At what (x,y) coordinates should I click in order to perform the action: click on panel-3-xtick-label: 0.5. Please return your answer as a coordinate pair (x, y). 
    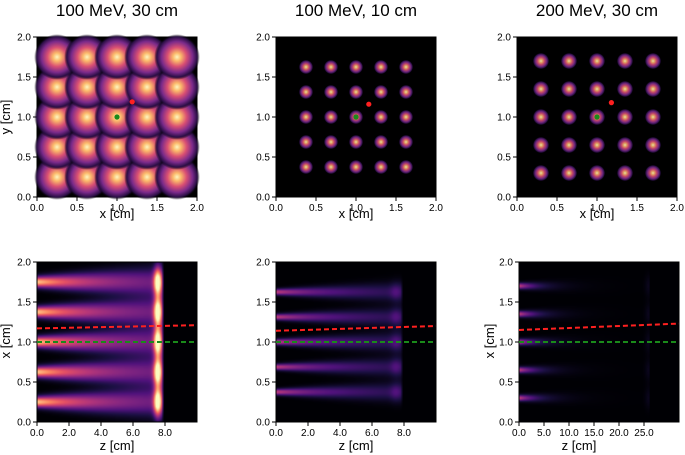
    Looking at the image, I should click on (557, 208).